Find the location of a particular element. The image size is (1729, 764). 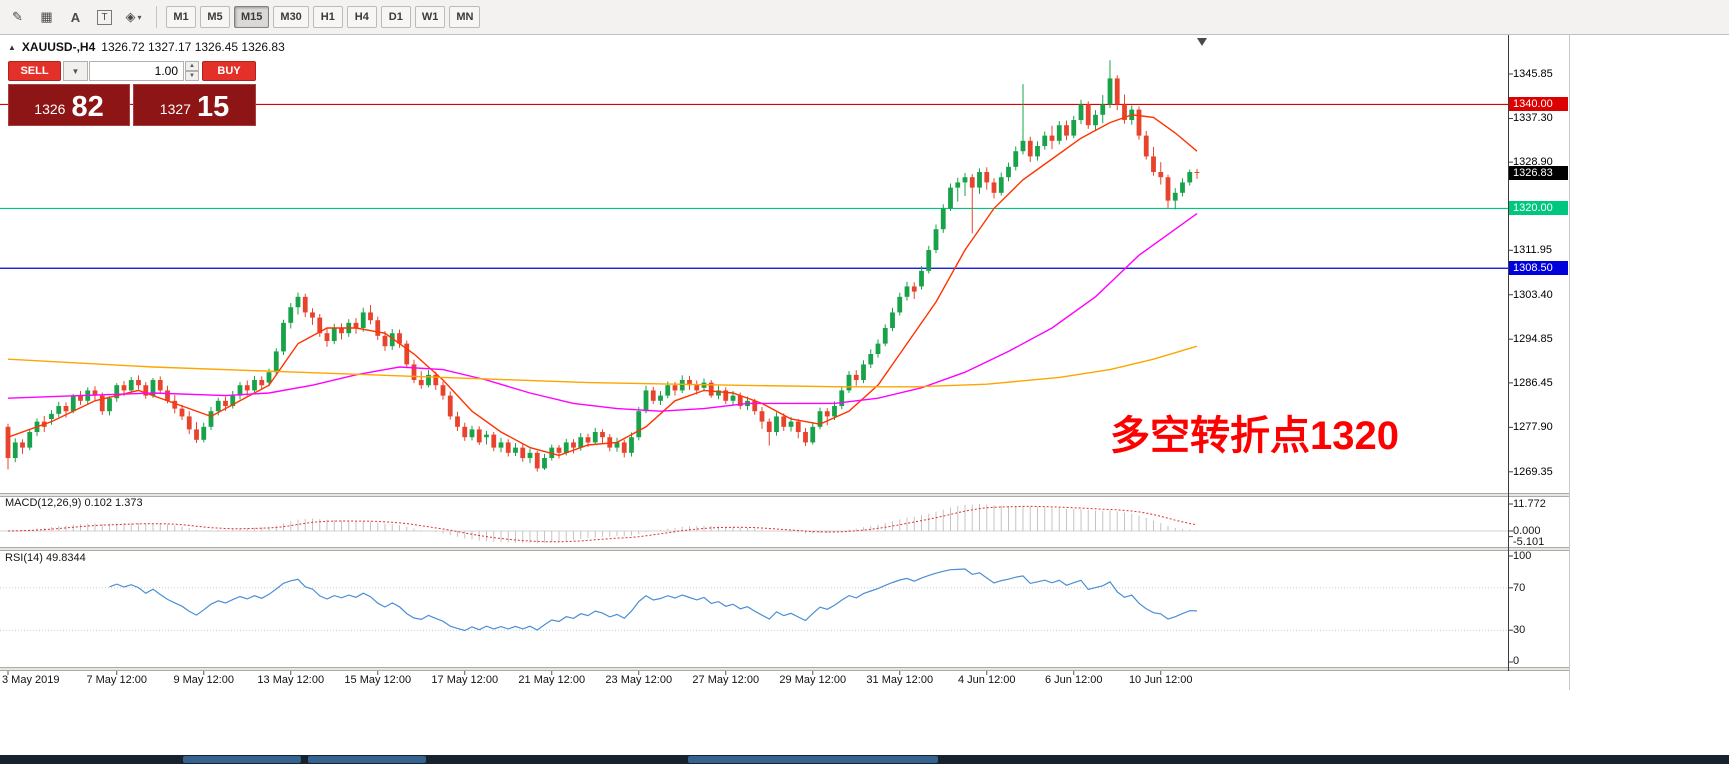

spinner-down-icon: ▼ is located at coordinates (192, 76).